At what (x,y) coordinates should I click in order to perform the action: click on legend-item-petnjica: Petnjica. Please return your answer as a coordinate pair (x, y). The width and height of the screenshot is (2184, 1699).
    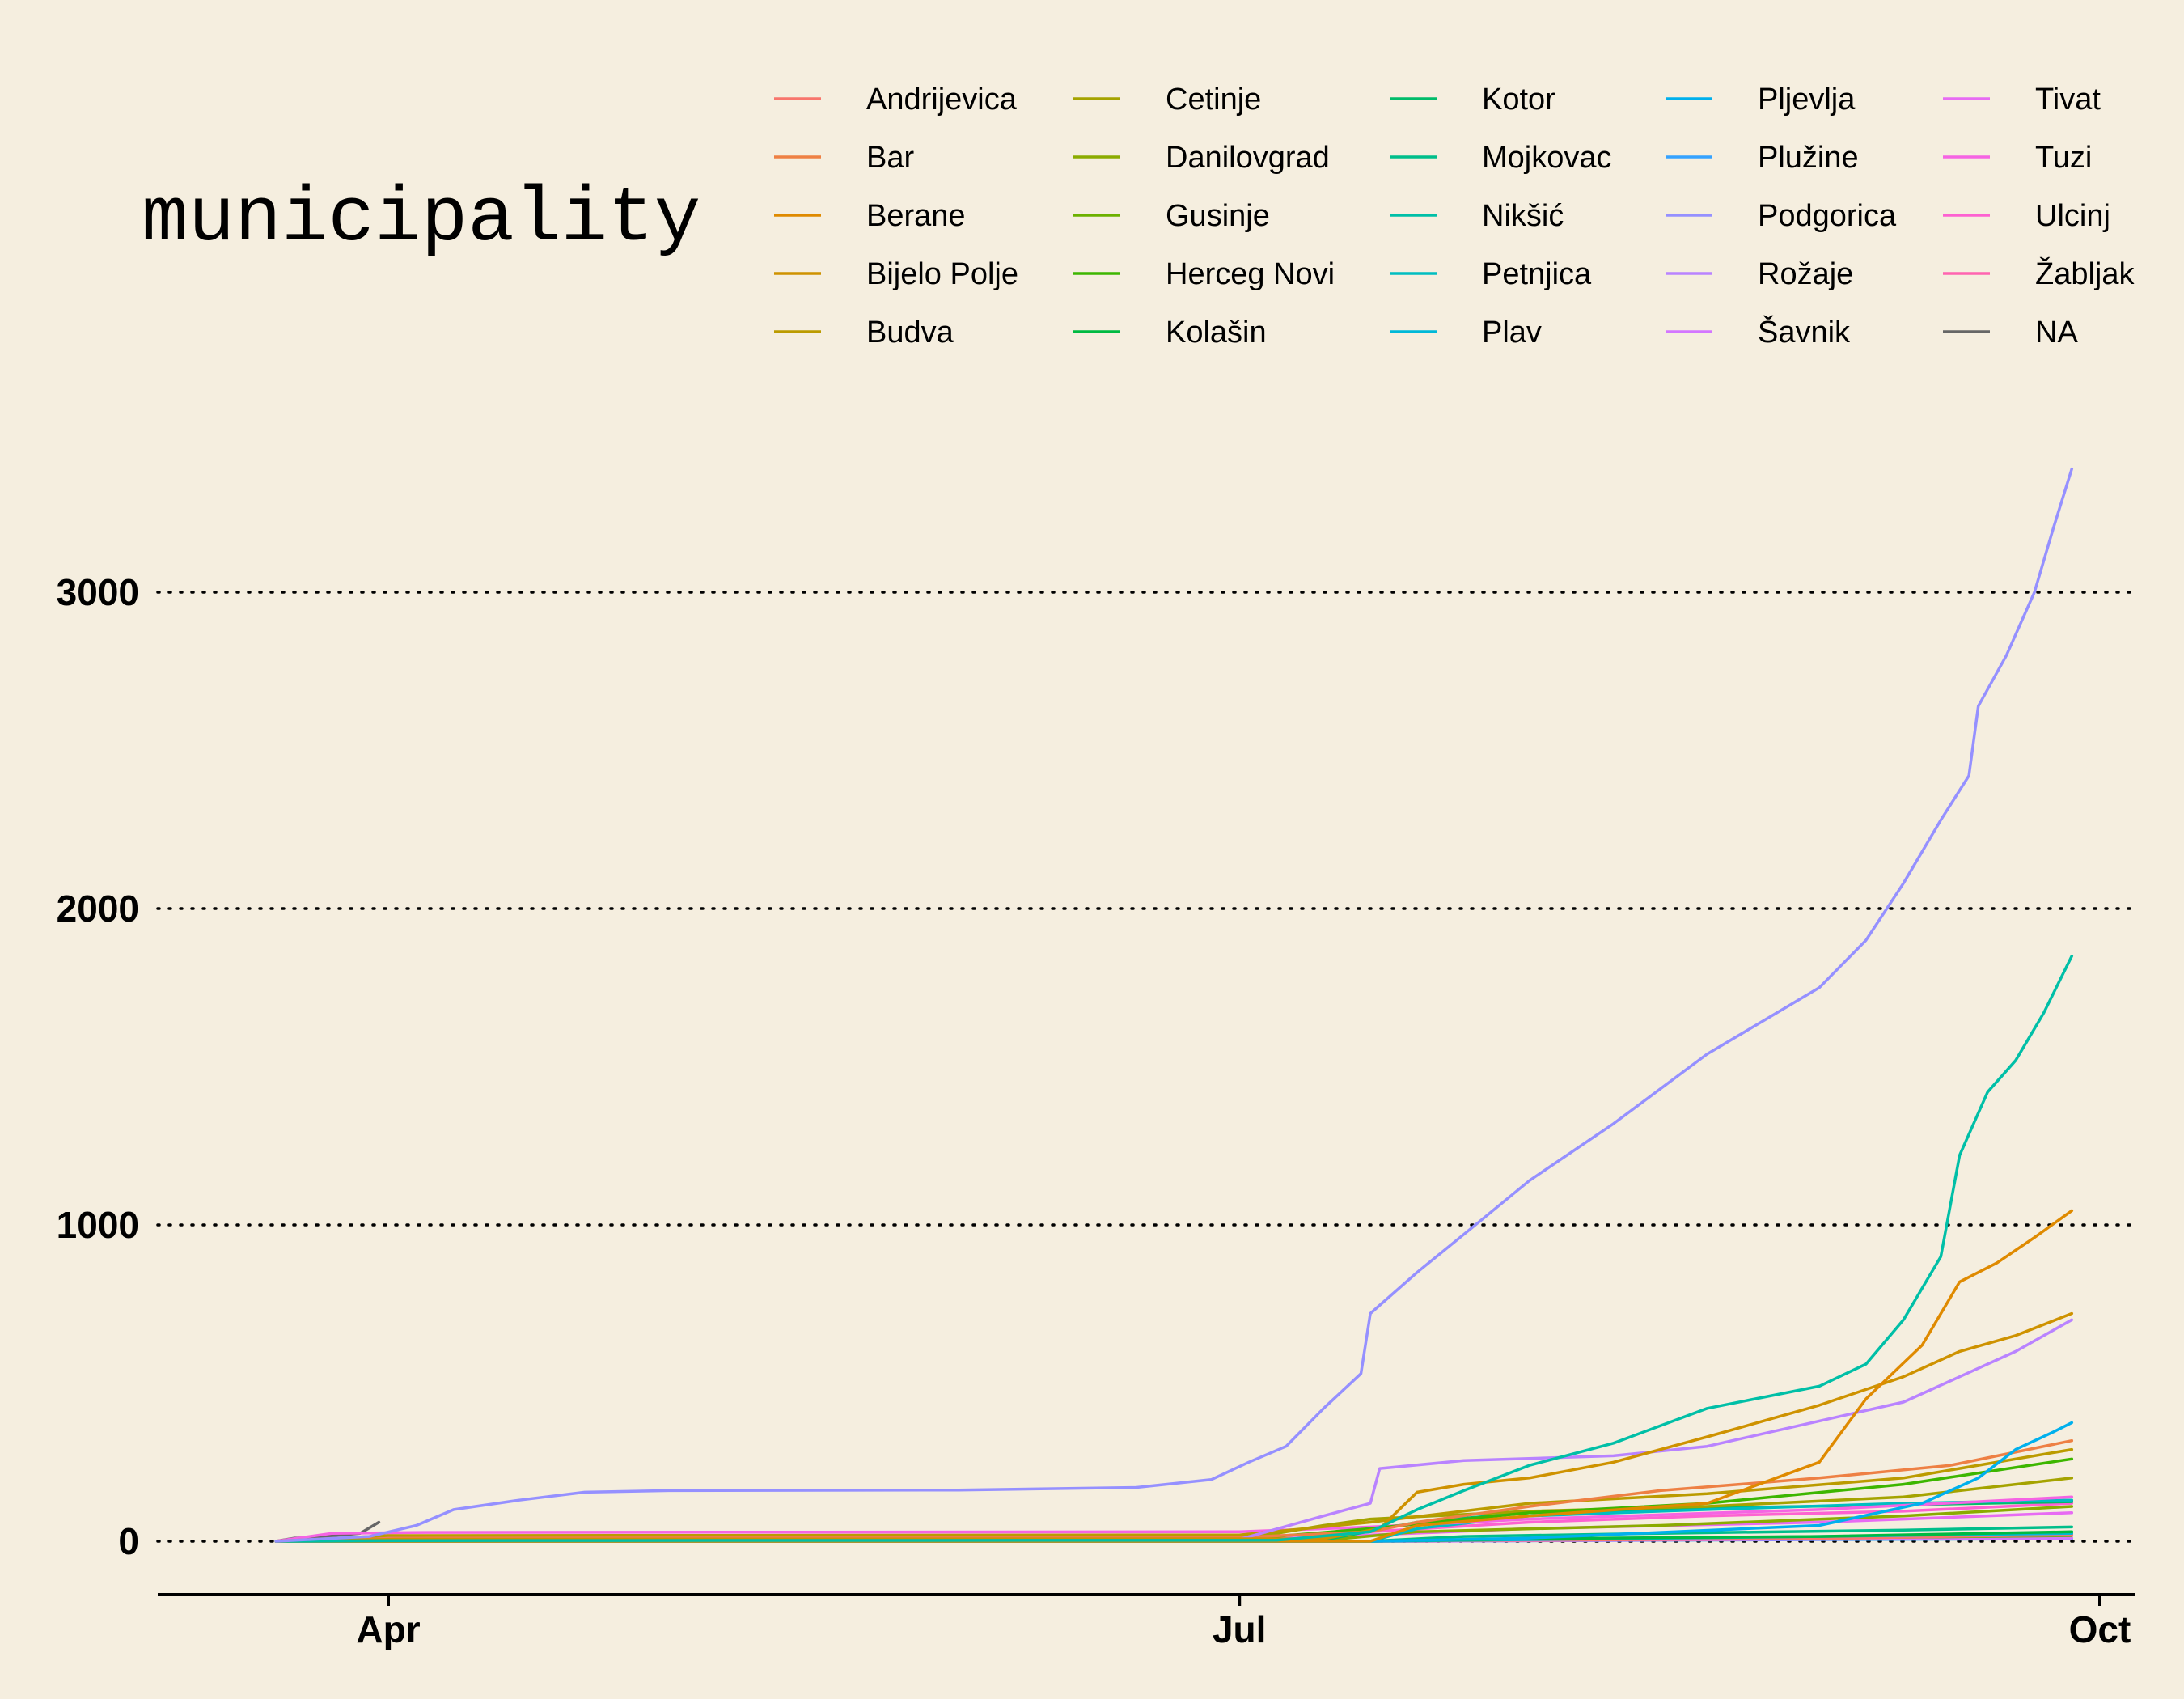
    Looking at the image, I should click on (1491, 274).